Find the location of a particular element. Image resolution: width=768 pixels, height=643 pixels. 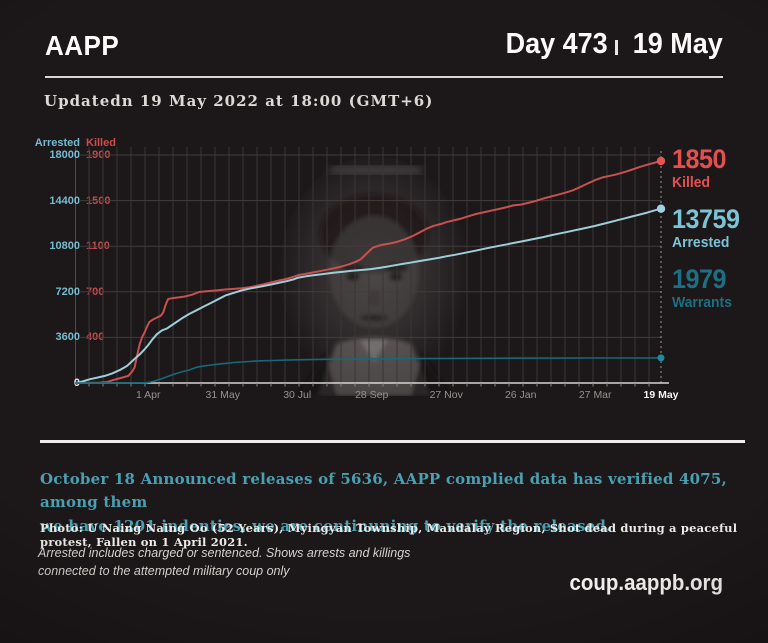

arrested-tick-label-zero: 0 is located at coordinates (76, 383).